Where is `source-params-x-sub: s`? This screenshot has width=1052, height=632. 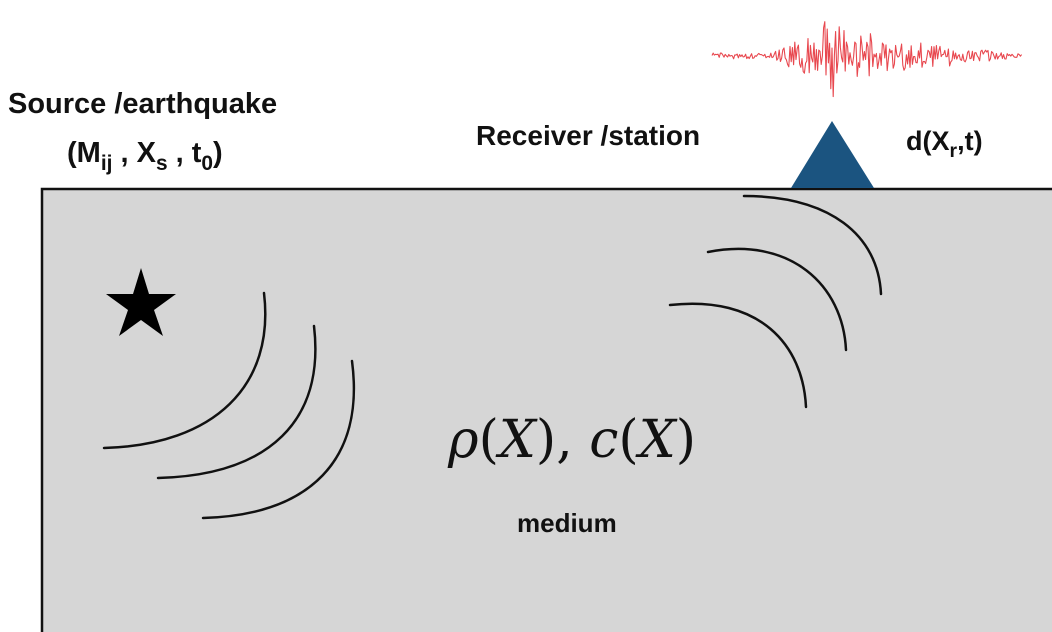
source-params-x-sub: s is located at coordinates (161, 163).